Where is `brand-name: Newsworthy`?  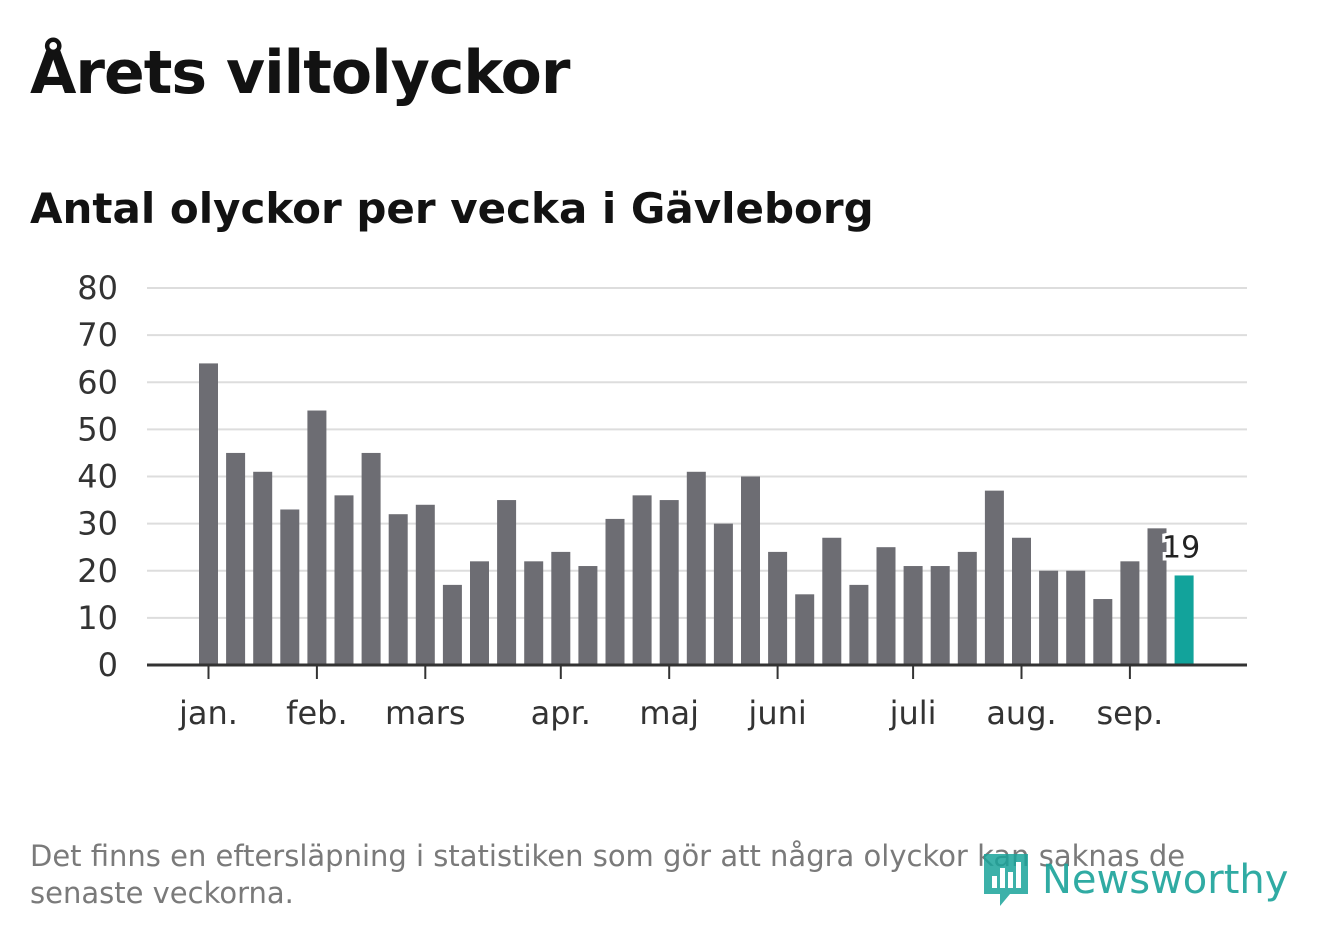
brand-name: Newsworthy is located at coordinates (1165, 880).